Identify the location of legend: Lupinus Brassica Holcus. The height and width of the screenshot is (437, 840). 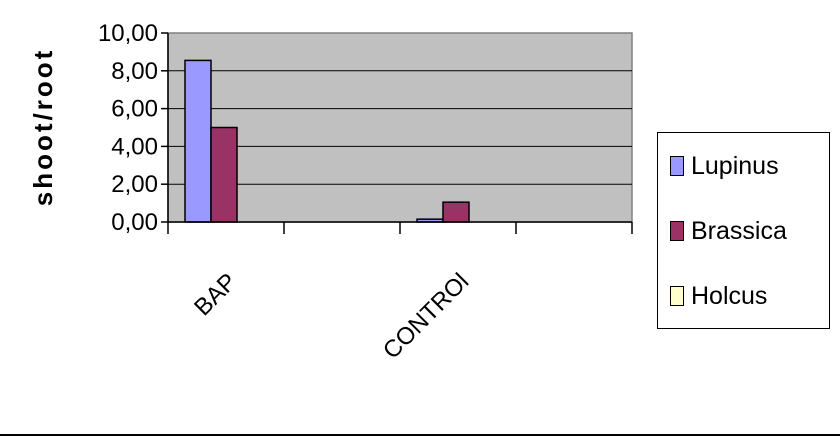
(743, 230).